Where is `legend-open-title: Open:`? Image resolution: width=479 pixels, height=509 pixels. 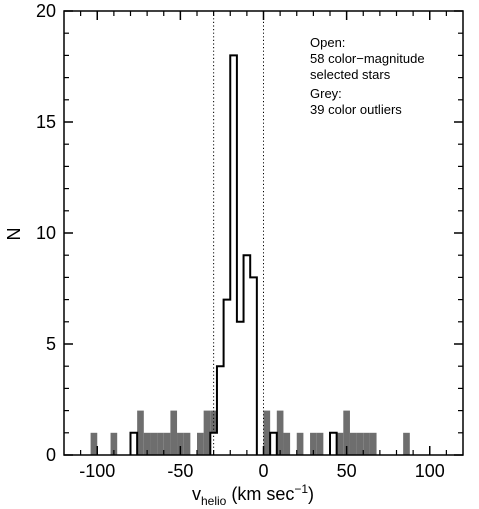 legend-open-title: Open: is located at coordinates (327, 42).